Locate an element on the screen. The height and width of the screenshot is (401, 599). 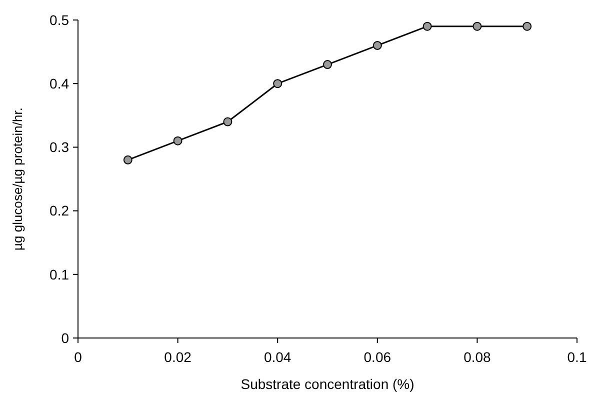
x-tick-label: 0.04 is located at coordinates (278, 357).